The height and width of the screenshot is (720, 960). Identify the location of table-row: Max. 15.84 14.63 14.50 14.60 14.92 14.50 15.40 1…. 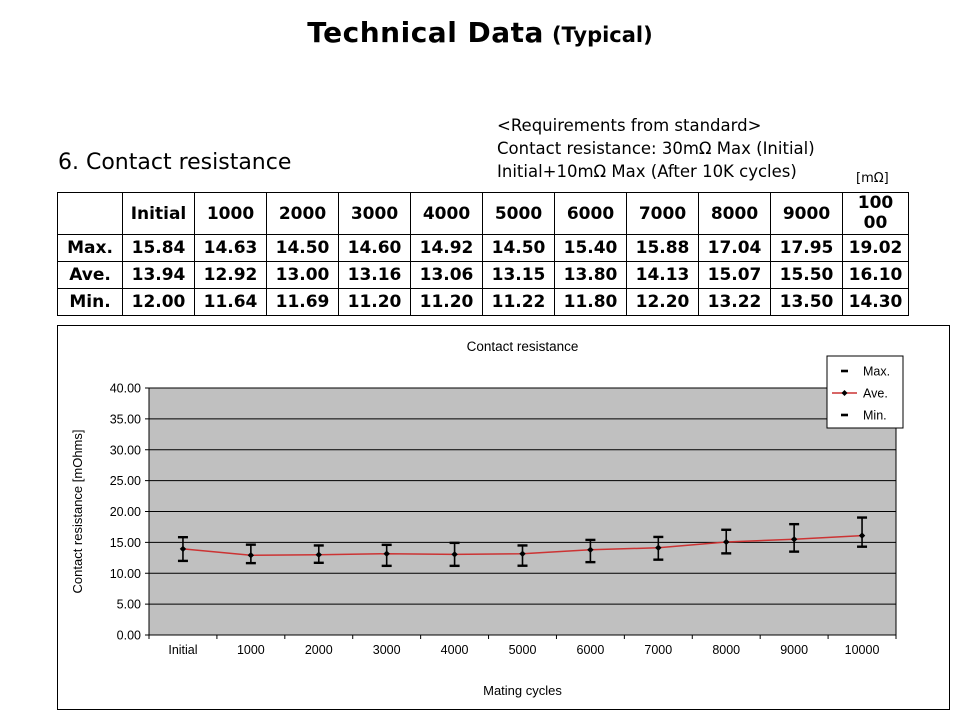
(483, 248).